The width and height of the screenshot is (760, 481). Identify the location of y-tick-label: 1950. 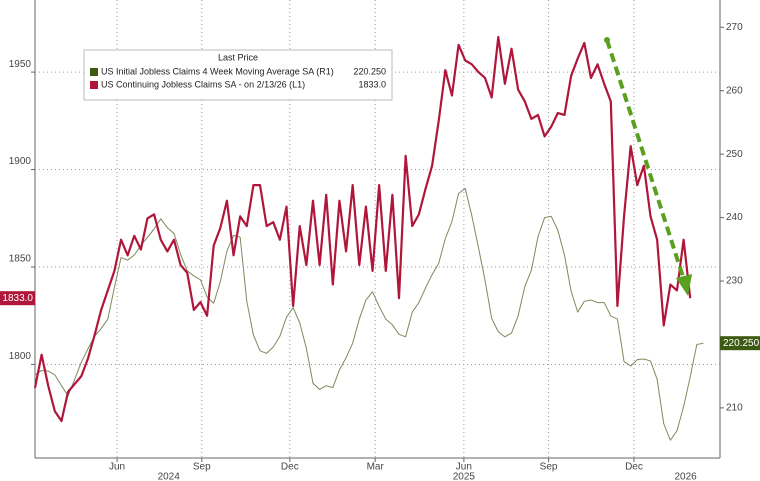
(20, 64).